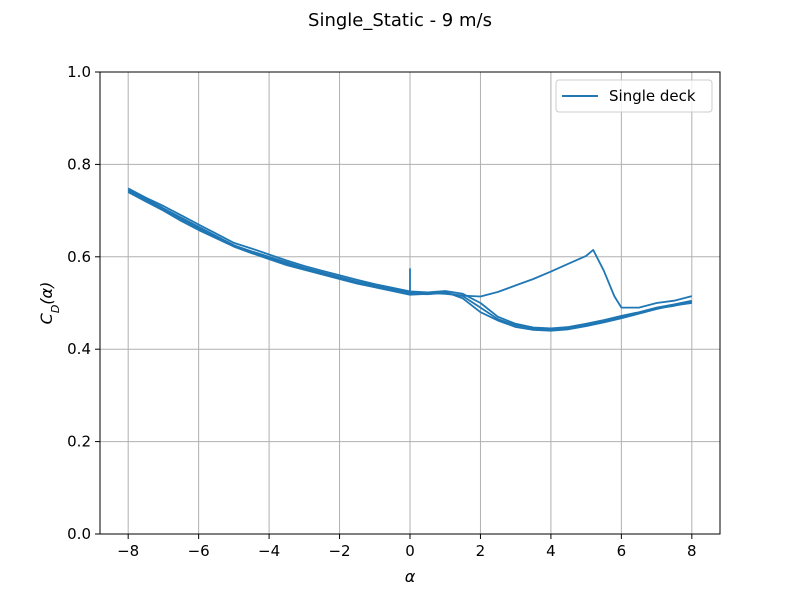 The height and width of the screenshot is (600, 800). What do you see at coordinates (481, 551) in the screenshot?
I see `x-tick-label: 2` at bounding box center [481, 551].